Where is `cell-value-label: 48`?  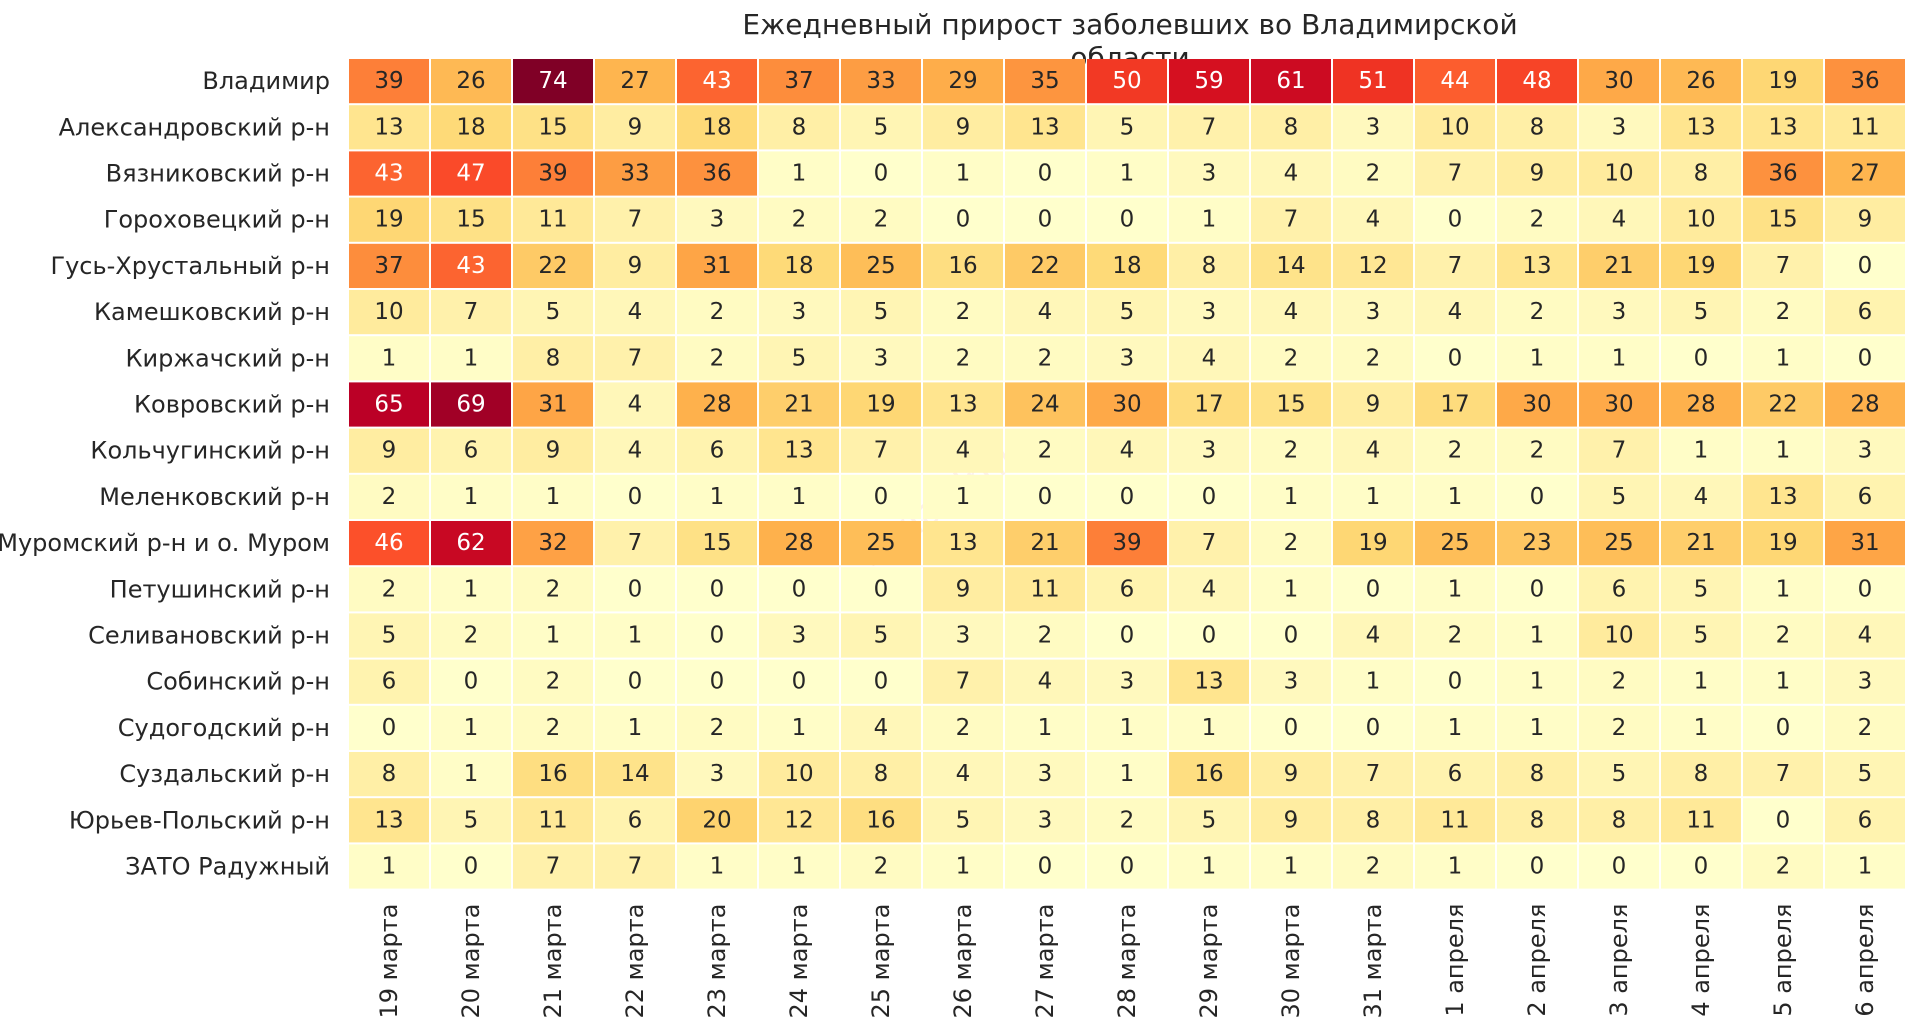 cell-value-label: 48 is located at coordinates (1536, 81).